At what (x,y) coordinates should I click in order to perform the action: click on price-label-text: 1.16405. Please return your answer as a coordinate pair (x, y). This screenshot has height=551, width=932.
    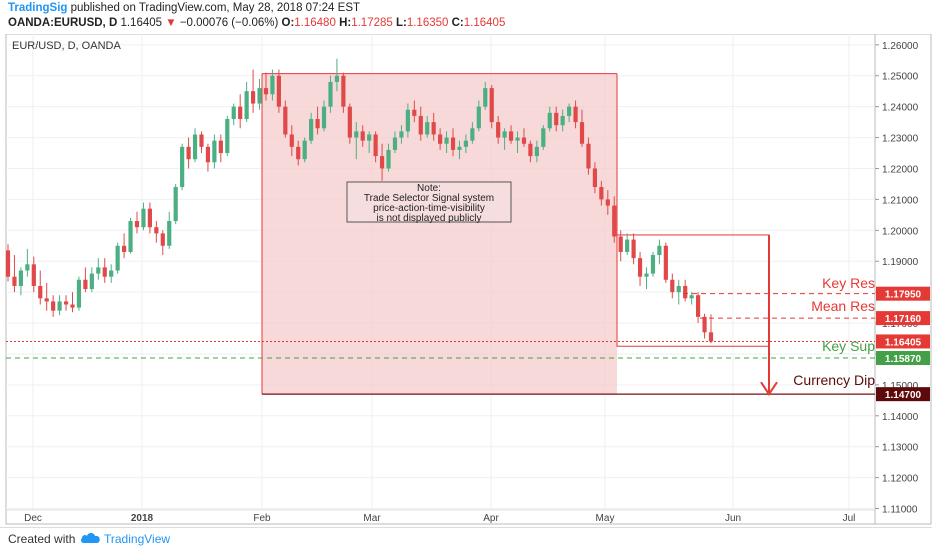
    Looking at the image, I should click on (903, 342).